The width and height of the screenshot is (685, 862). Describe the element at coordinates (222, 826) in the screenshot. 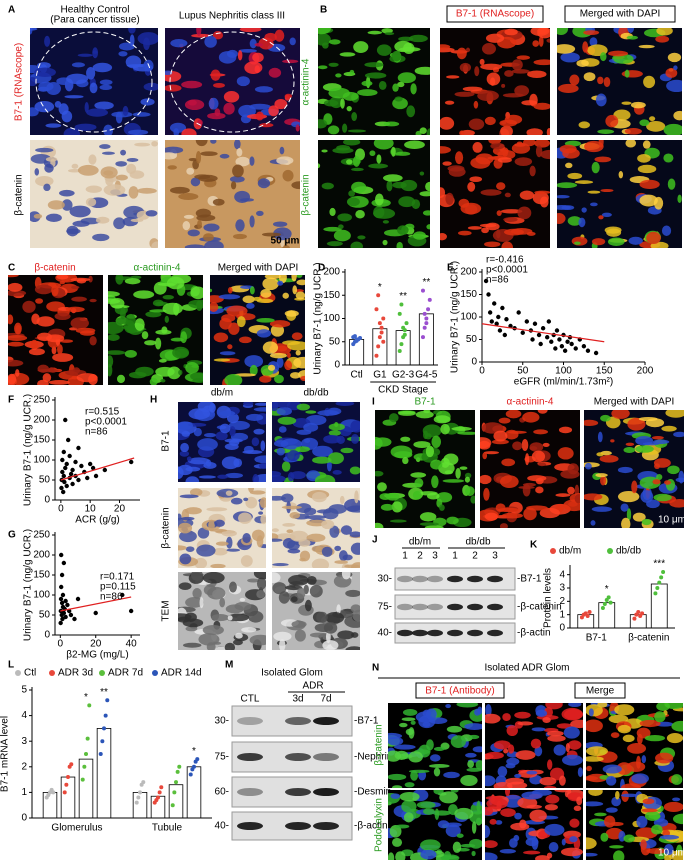

I see `label: 40-` at that location.